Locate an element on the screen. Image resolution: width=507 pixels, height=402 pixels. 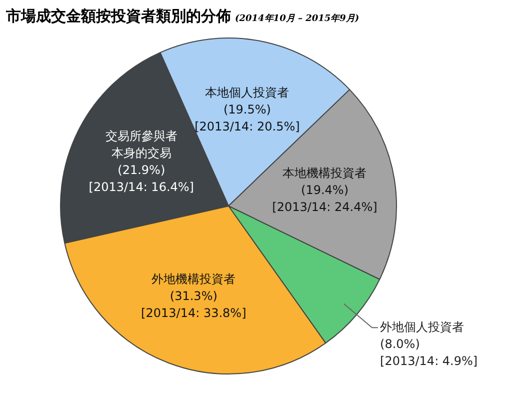
slice-label: 本地機構投資者 is located at coordinates (324, 173).